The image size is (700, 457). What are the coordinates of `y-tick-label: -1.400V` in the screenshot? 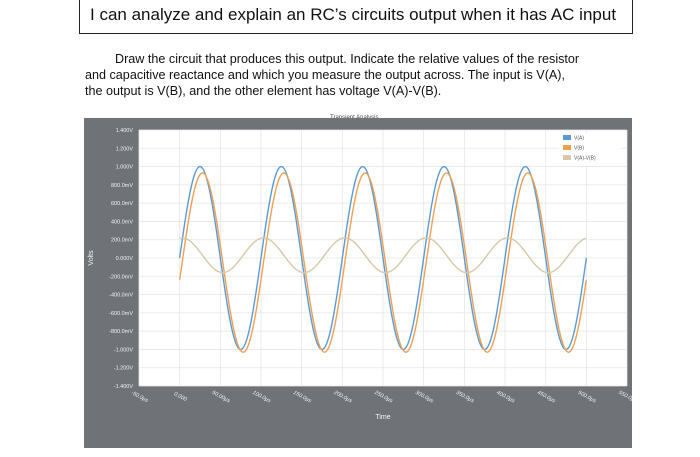 It's located at (124, 387).